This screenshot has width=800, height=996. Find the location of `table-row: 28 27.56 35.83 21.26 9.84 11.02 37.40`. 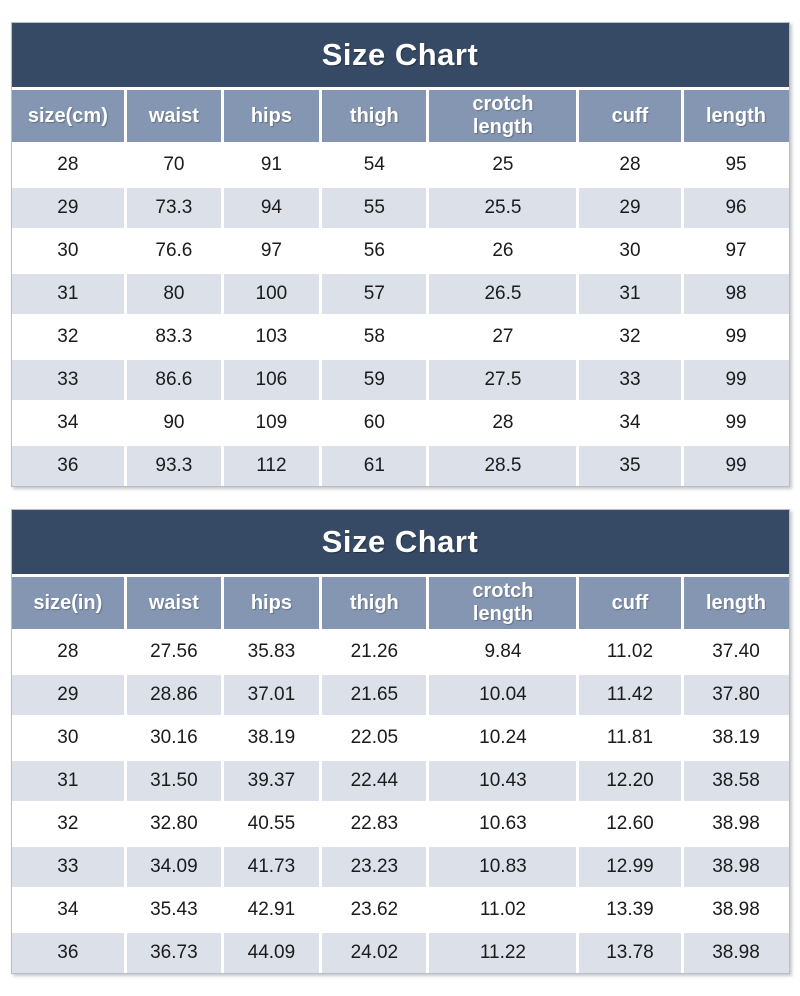

table-row: 28 27.56 35.83 21.26 9.84 11.02 37.40 is located at coordinates (400, 651).